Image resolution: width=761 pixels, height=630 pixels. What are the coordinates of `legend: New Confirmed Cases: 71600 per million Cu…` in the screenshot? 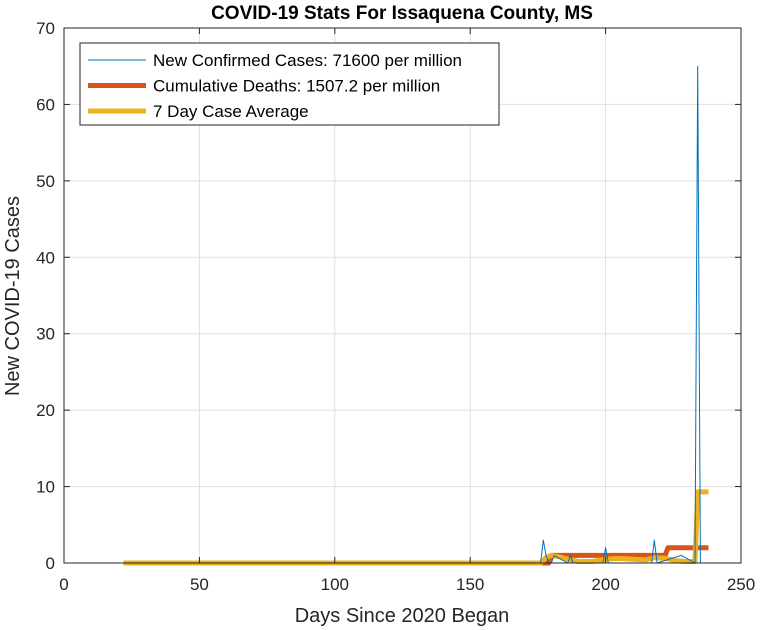 It's located at (289, 84).